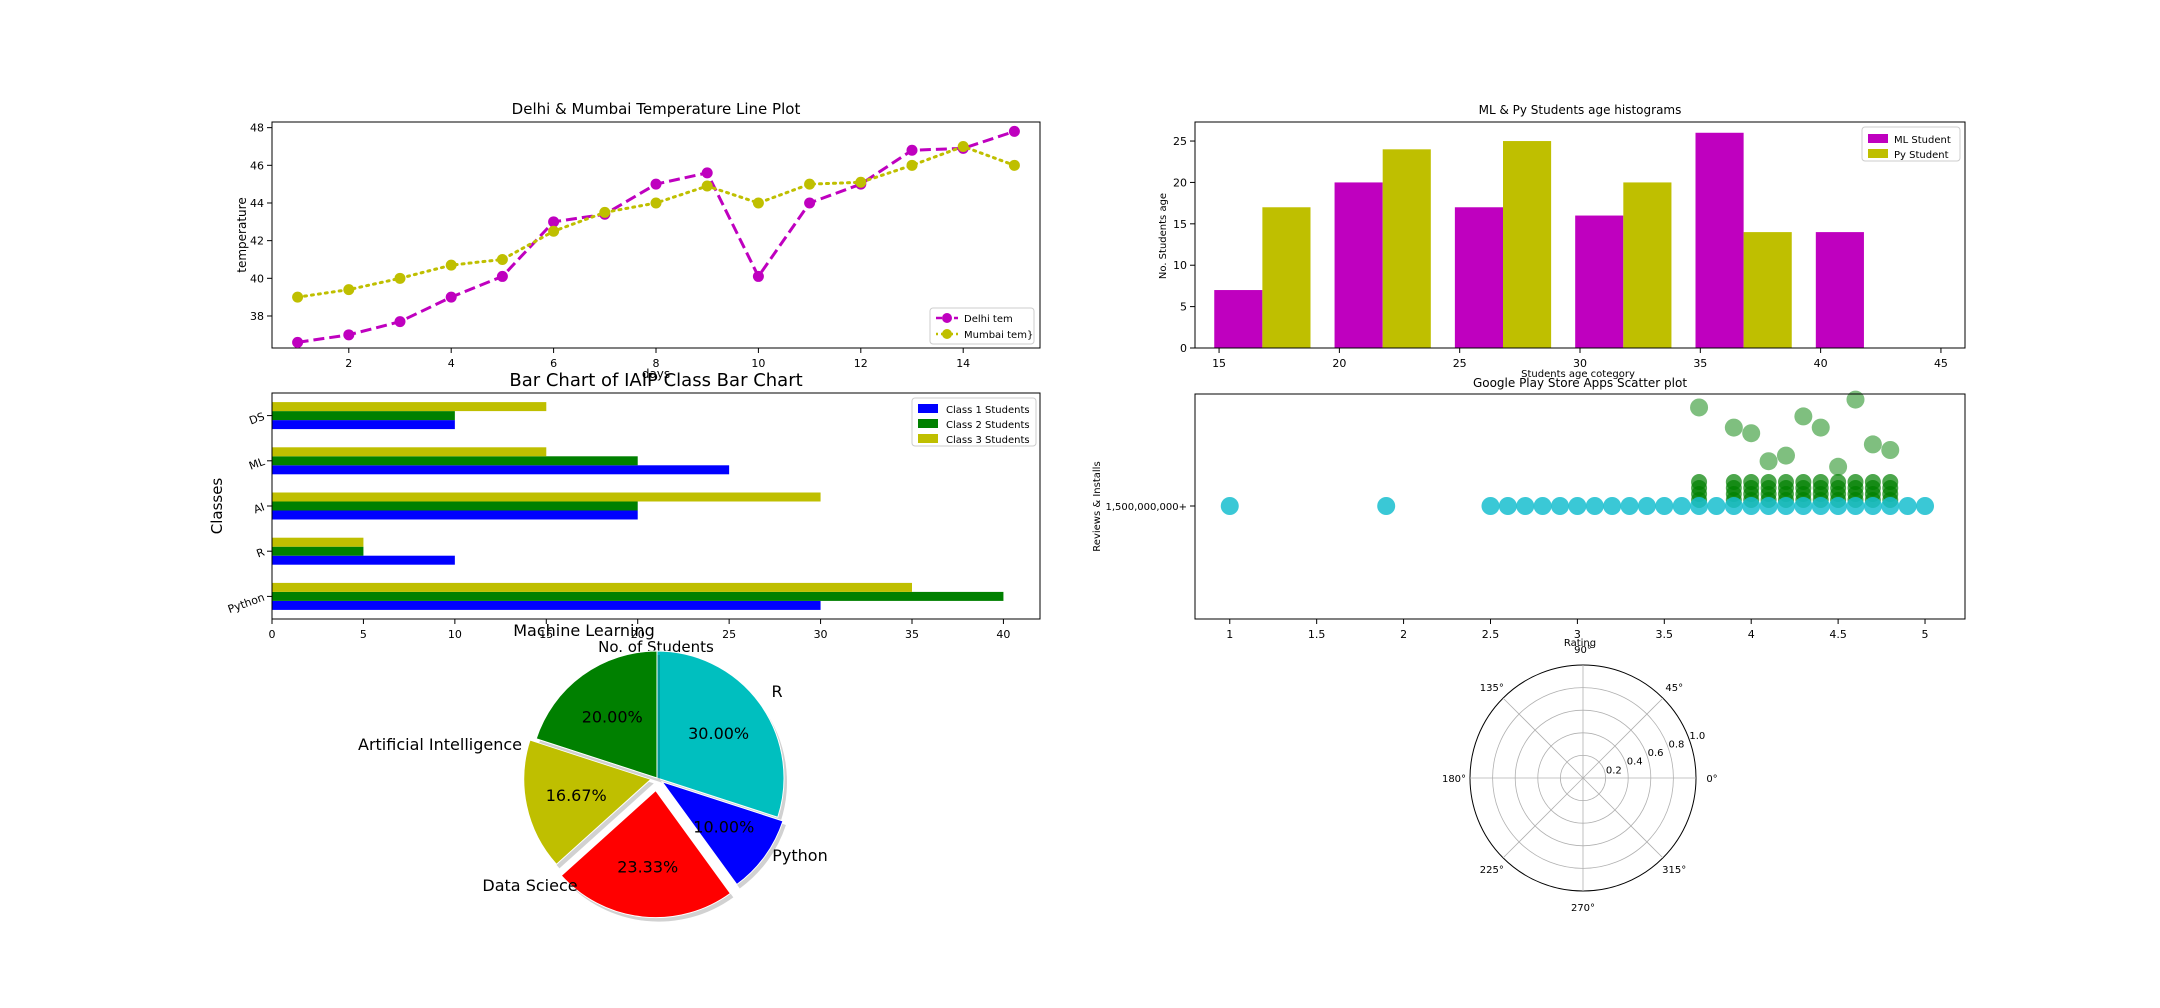  I want to click on scatter-x-label: Rating, so click(1580, 643).